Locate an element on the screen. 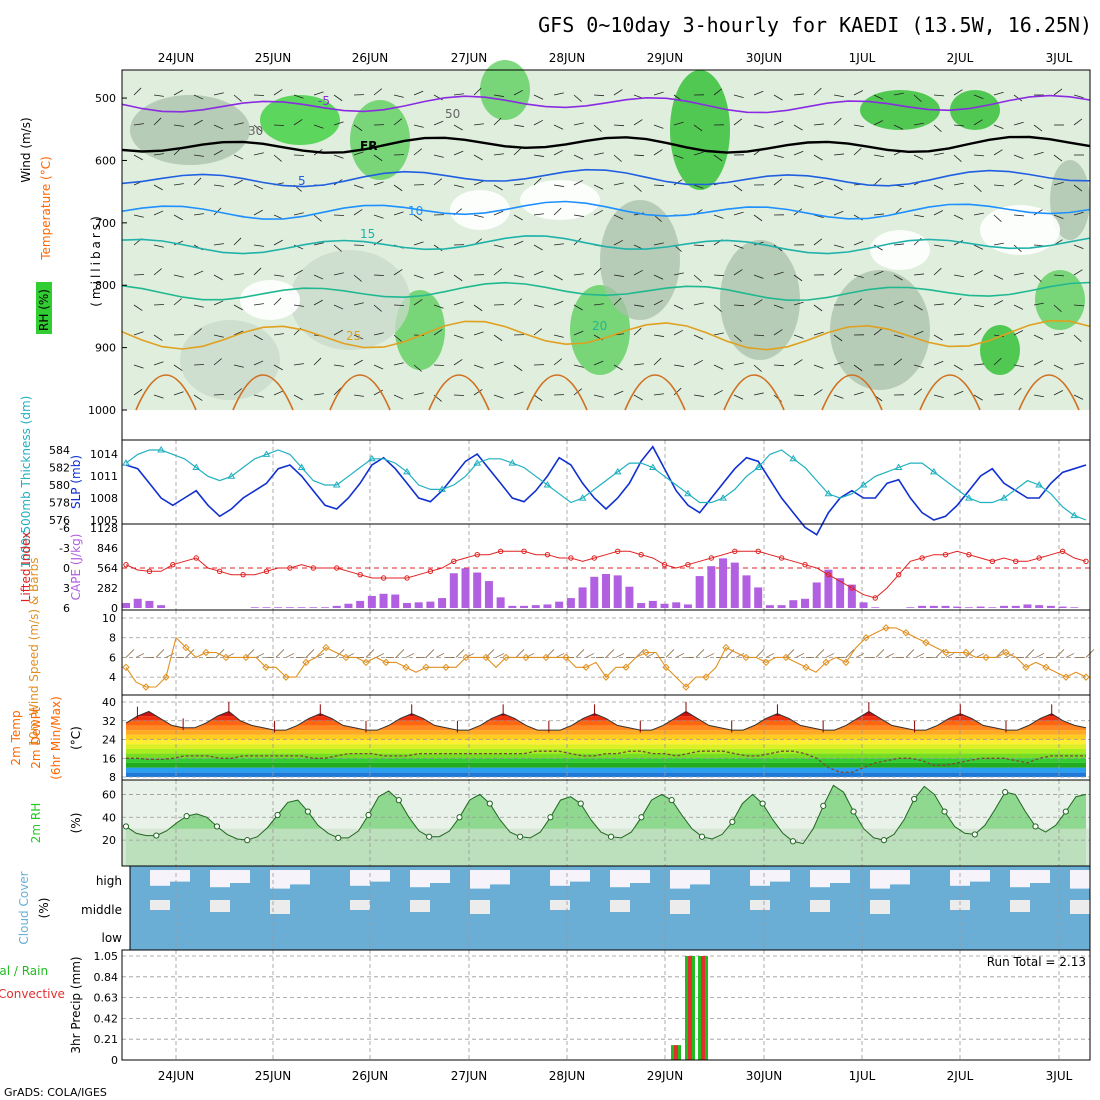  bottom-date-label: 28JUN is located at coordinates (567, 1076).